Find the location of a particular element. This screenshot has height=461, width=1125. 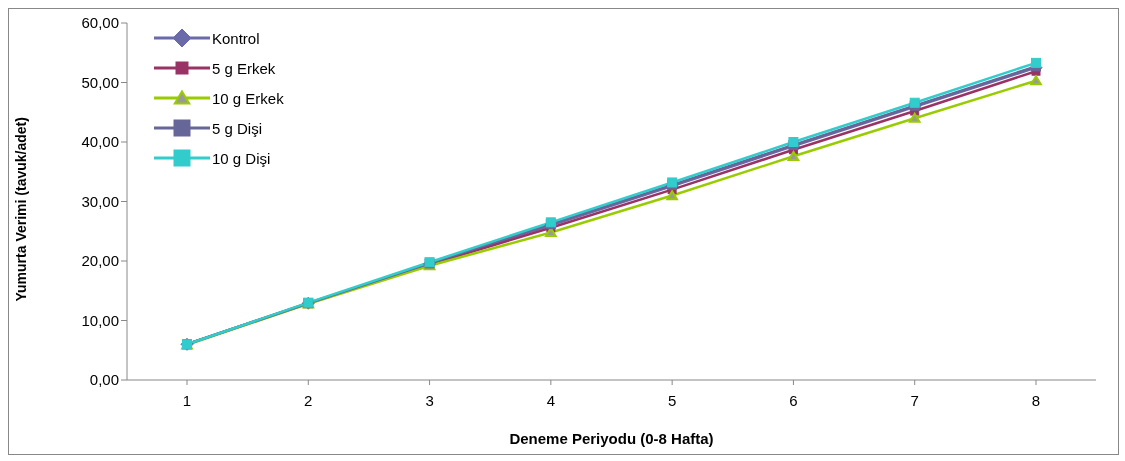

legend-label: 5 g Erkek is located at coordinates (244, 68).